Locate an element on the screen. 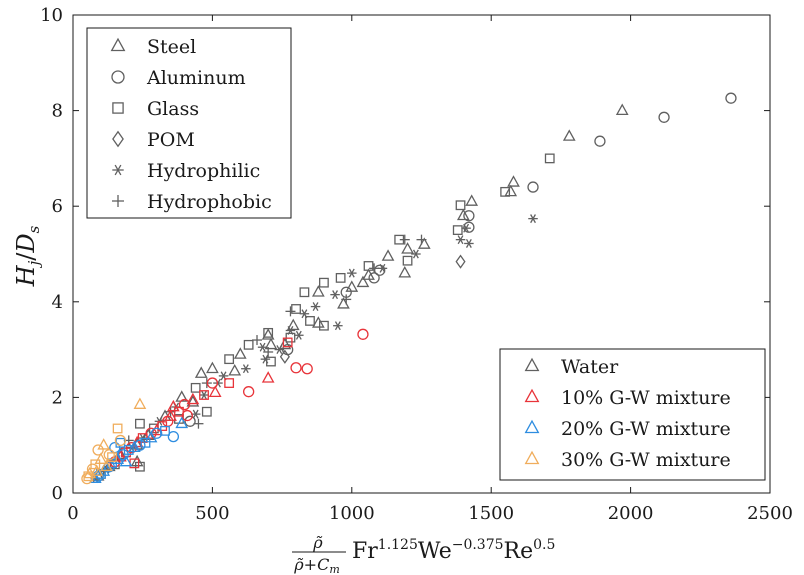  x-title-frac-num: ρ̃ is located at coordinates (317, 542).